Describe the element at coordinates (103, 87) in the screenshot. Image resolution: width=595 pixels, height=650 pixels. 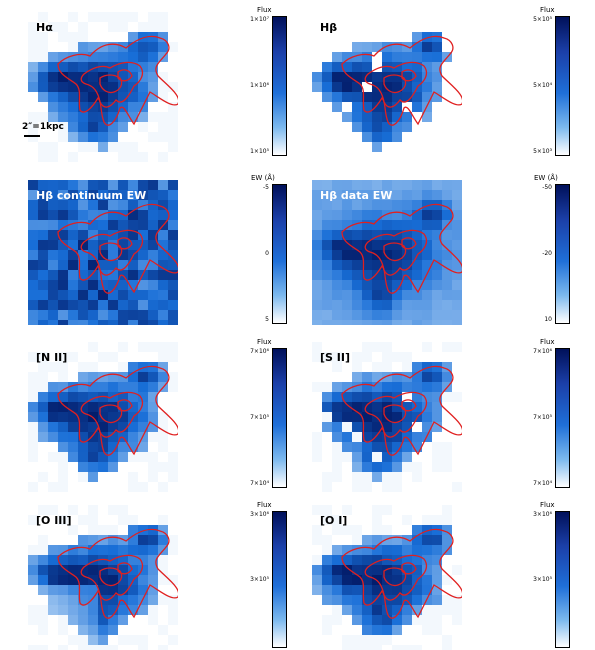
I see `halpha-map` at that location.